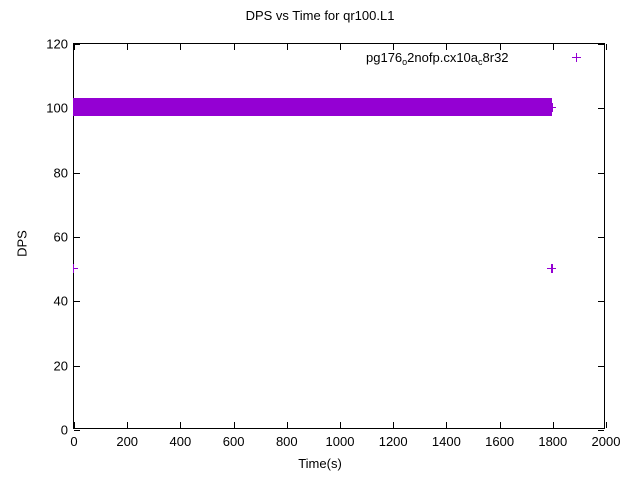 The height and width of the screenshot is (480, 640). What do you see at coordinates (60, 366) in the screenshot?
I see `y-tick-label: 20` at bounding box center [60, 366].